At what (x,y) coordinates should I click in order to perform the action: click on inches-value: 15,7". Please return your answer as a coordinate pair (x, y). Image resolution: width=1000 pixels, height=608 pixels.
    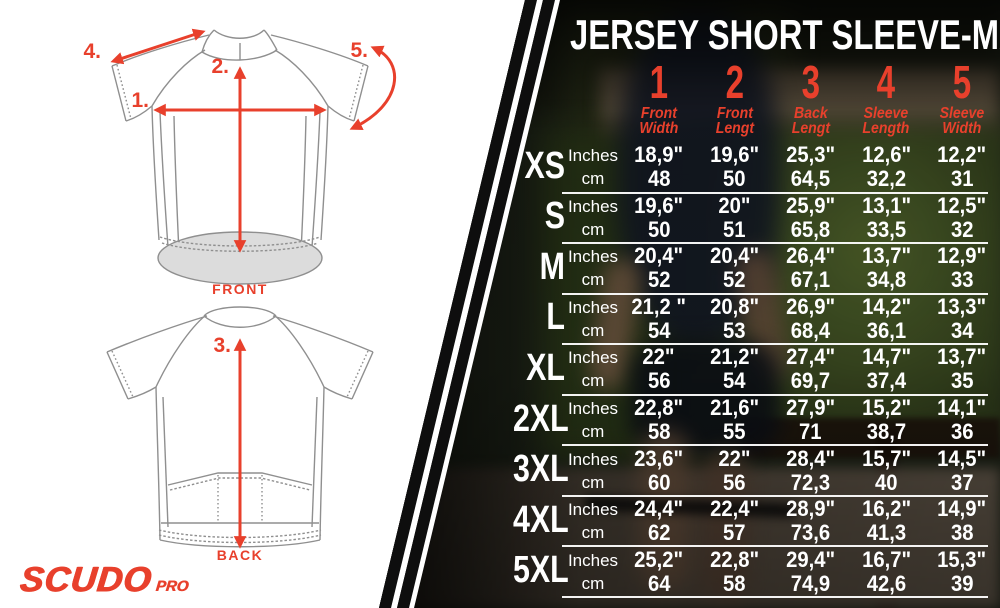
    Looking at the image, I should click on (886, 458).